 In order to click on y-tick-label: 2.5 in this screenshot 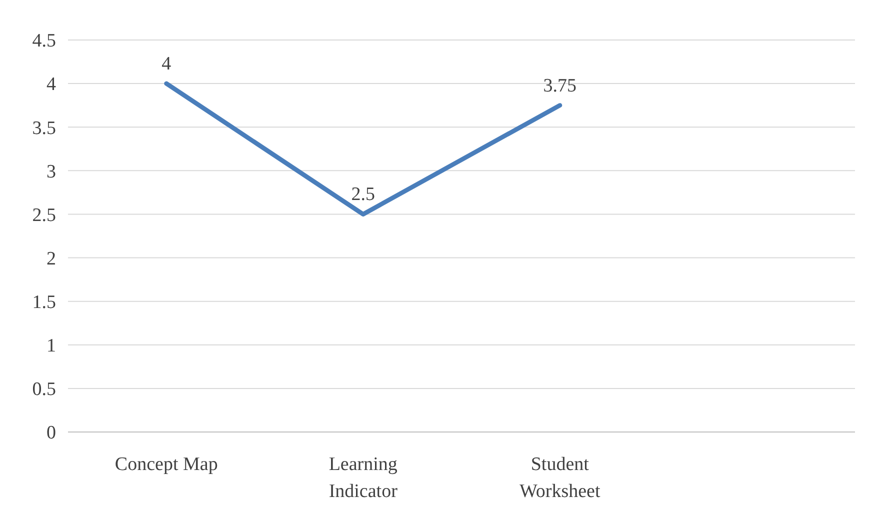, I will do `click(44, 215)`.